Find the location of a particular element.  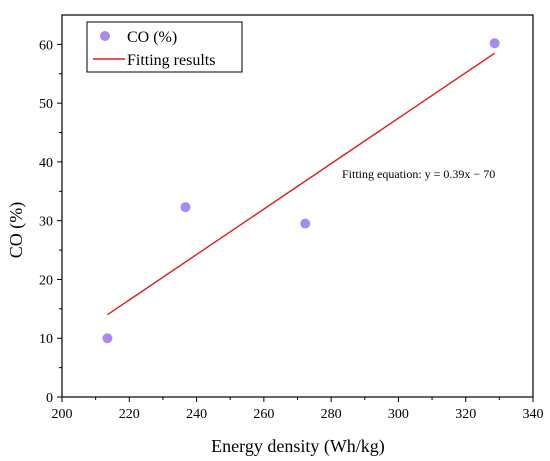

legend-box is located at coordinates (164, 47).